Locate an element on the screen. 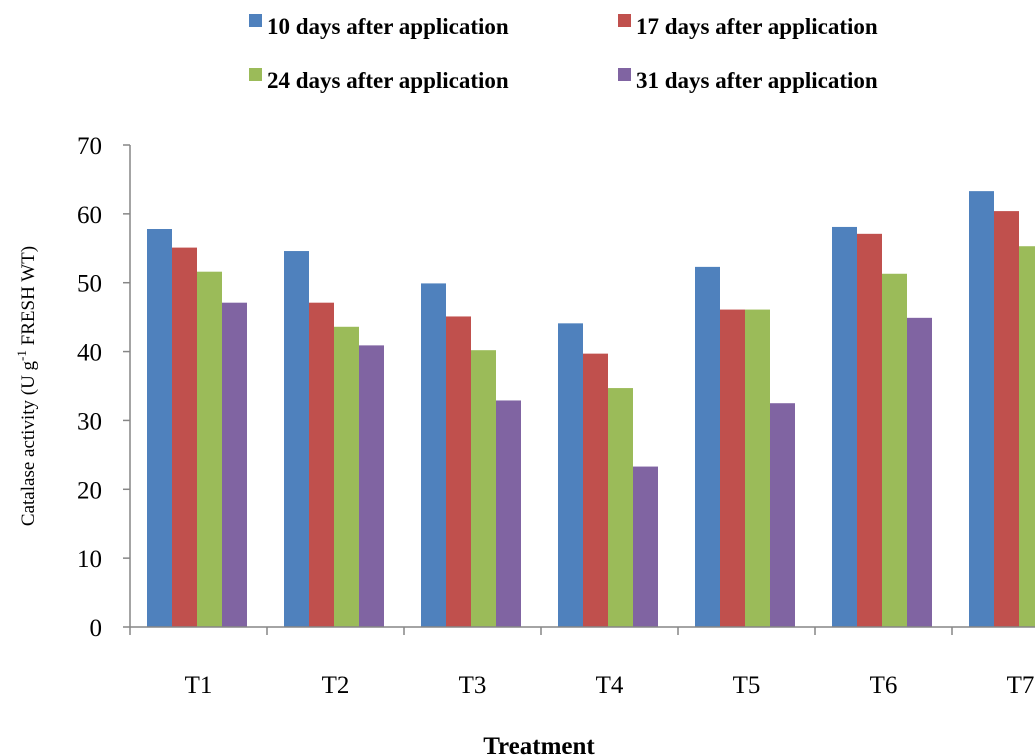  y-axis-title: Catalase activity (U g-1 FRESH WT) is located at coordinates (26, 386).